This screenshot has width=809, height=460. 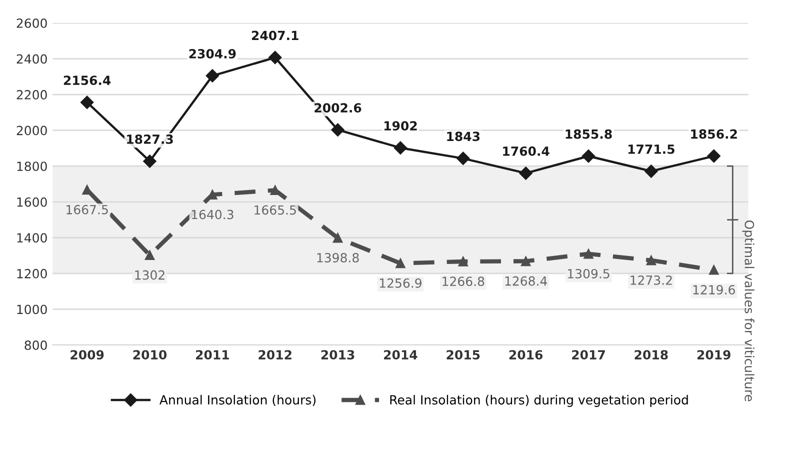 What do you see at coordinates (338, 108) in the screenshot?
I see `data-label: 2002.6` at bounding box center [338, 108].